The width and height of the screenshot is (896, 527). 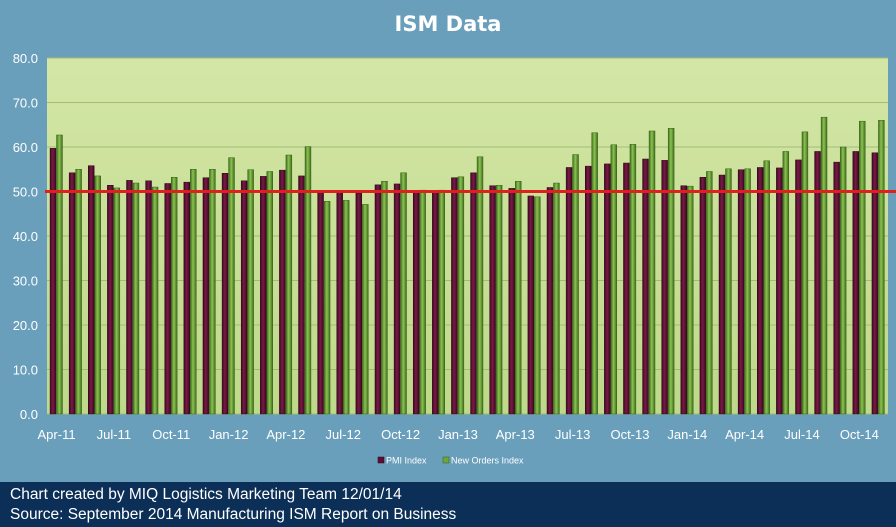 What do you see at coordinates (687, 434) in the screenshot?
I see `x-tick-label: Jan-14` at bounding box center [687, 434].